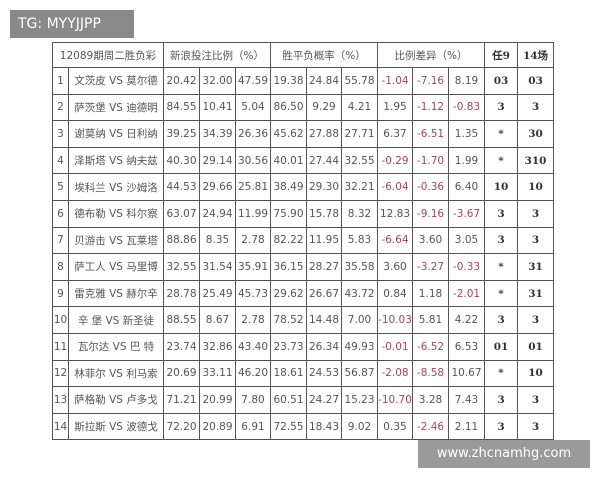  What do you see at coordinates (288, 373) in the screenshot?
I see `value-cell: 18.61` at bounding box center [288, 373].